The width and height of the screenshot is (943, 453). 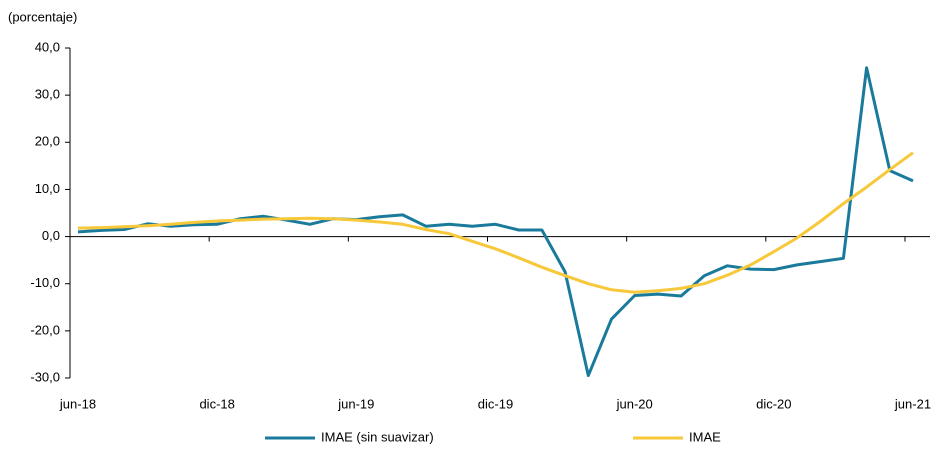 I want to click on legend-label: IMAE (sin suavizar), so click(x=377, y=436).